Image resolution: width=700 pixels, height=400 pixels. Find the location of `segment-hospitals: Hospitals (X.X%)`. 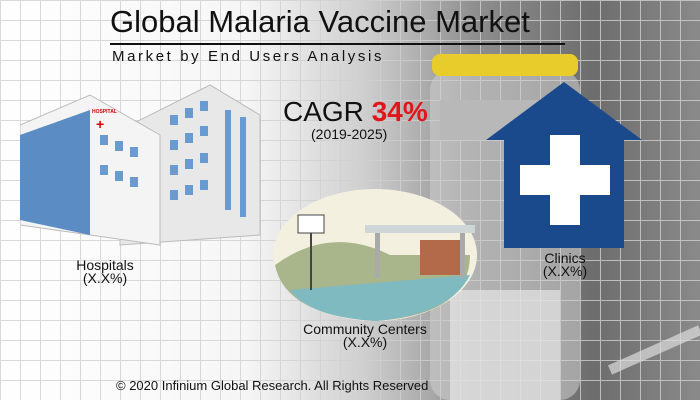

segment-hospitals: Hospitals (X.X%) is located at coordinates (105, 271).